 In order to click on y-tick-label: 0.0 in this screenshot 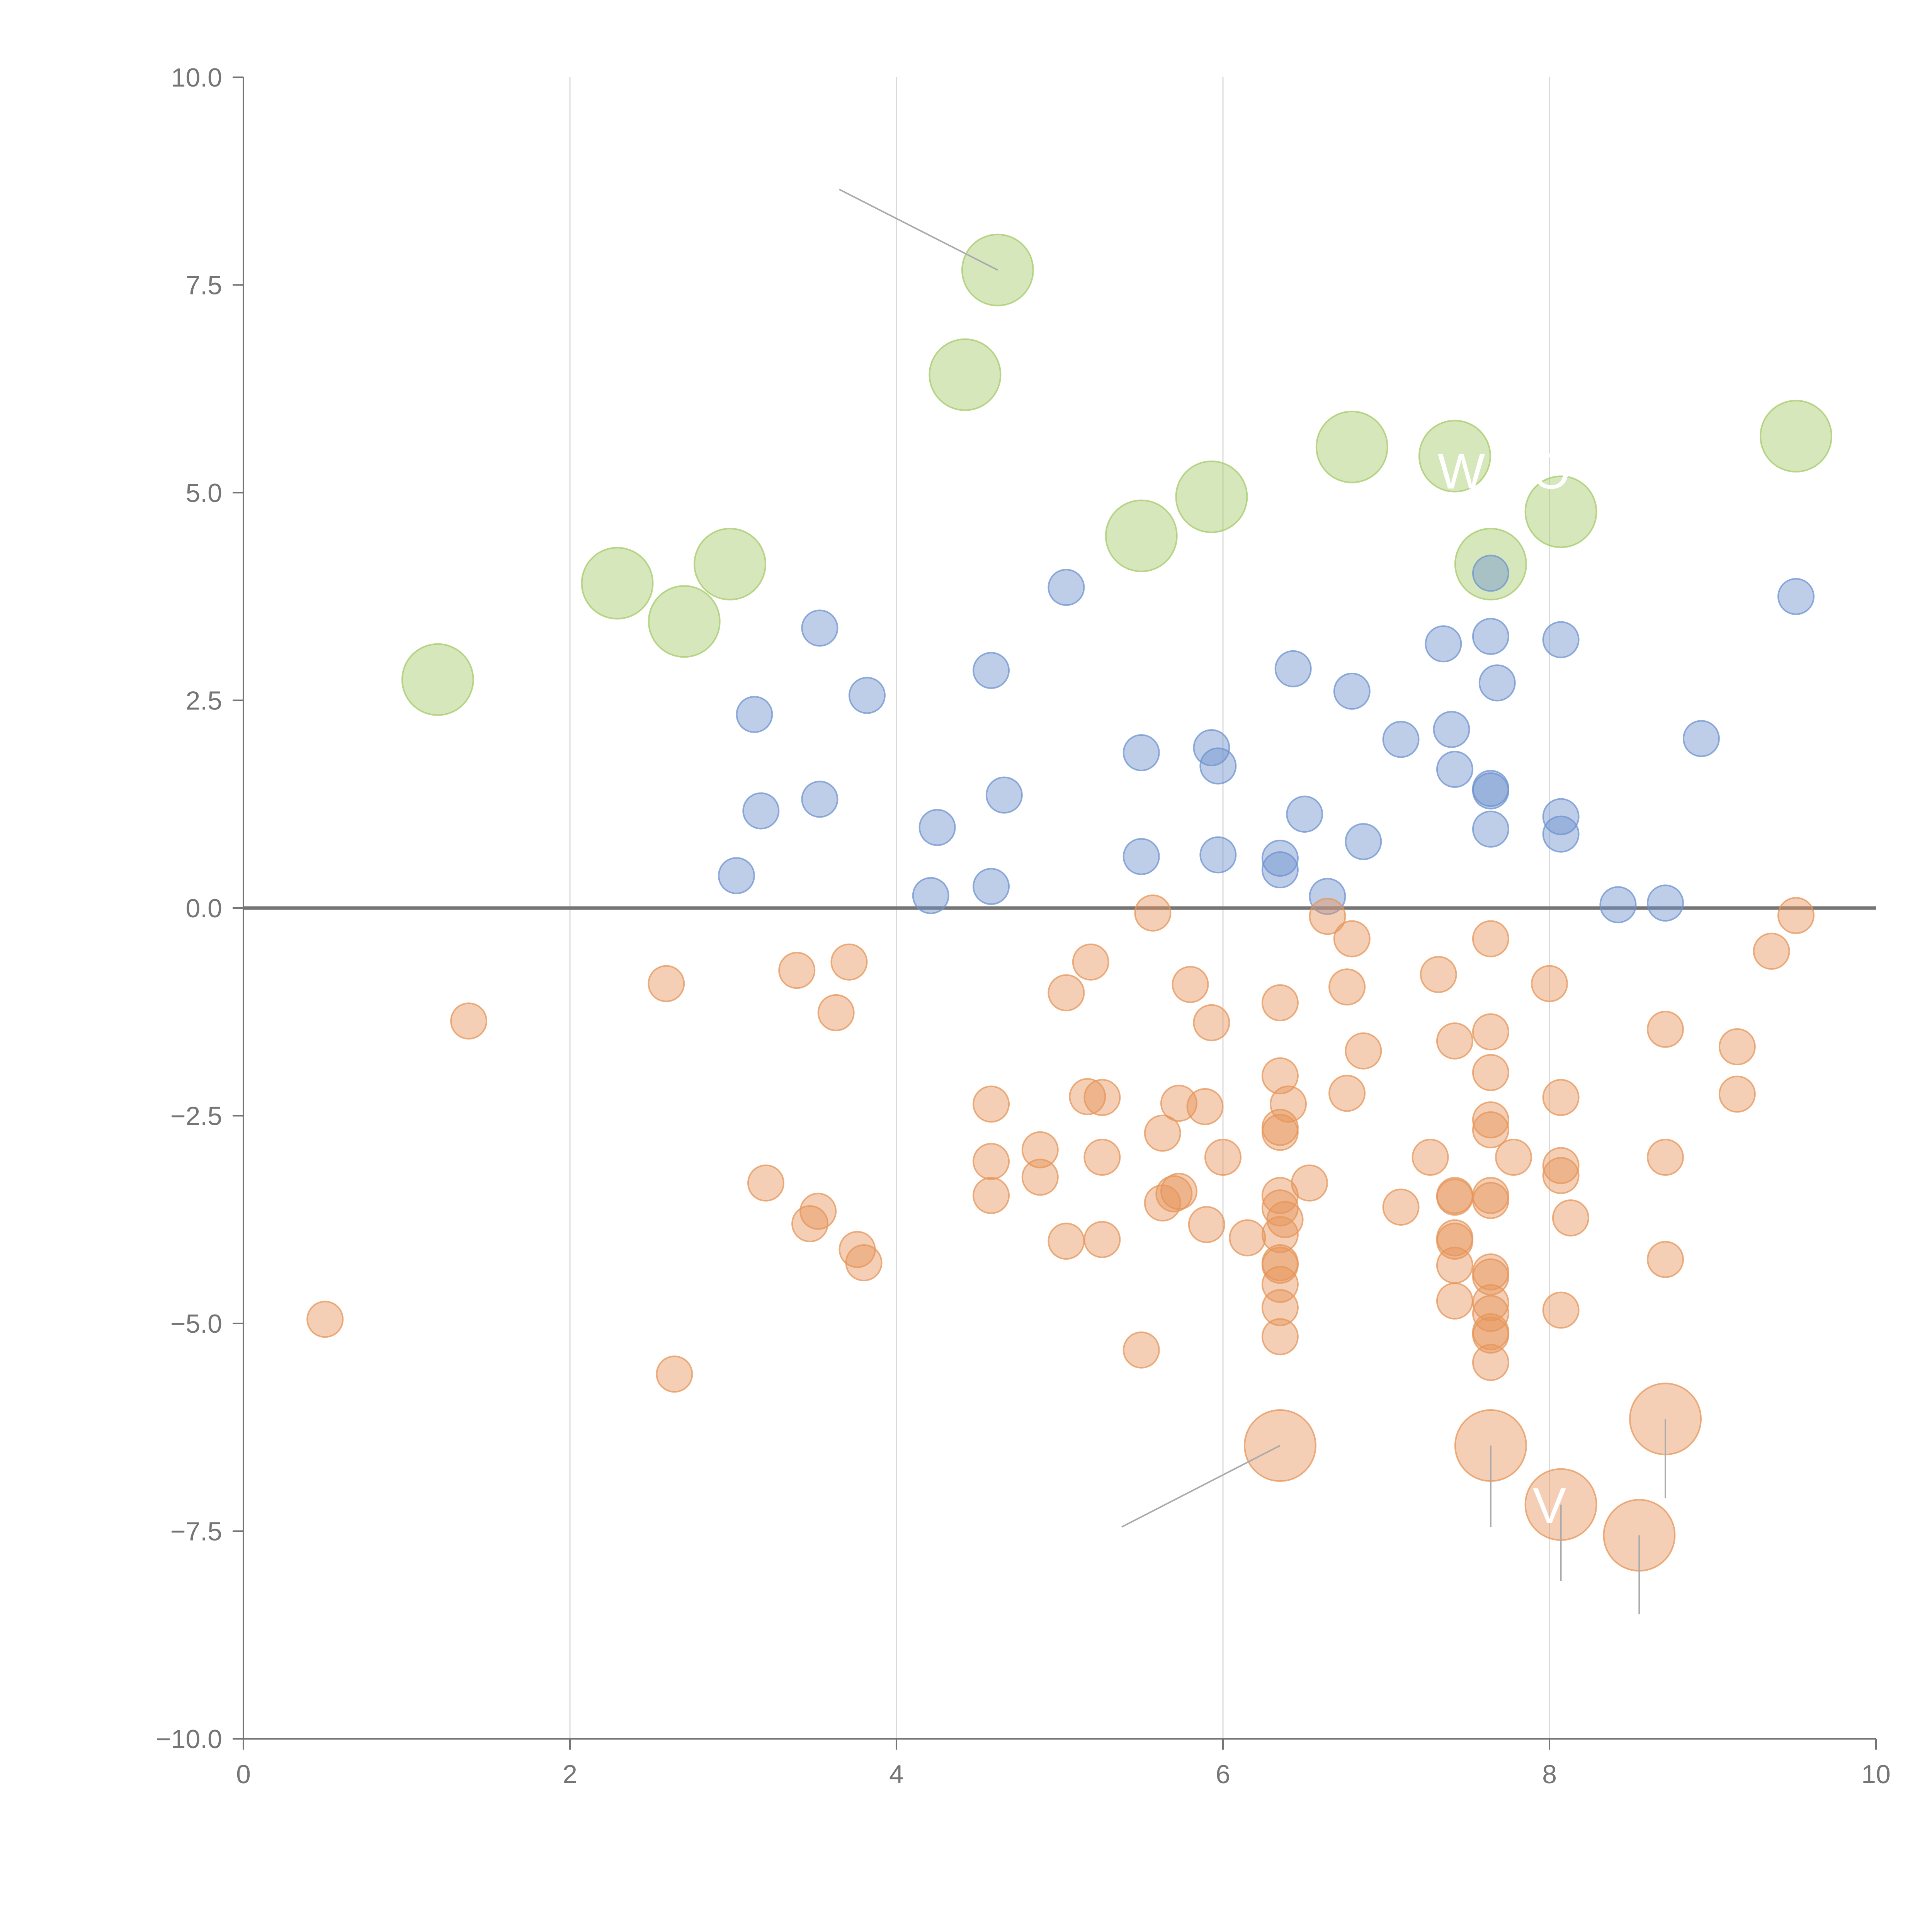, I will do `click(204, 908)`.